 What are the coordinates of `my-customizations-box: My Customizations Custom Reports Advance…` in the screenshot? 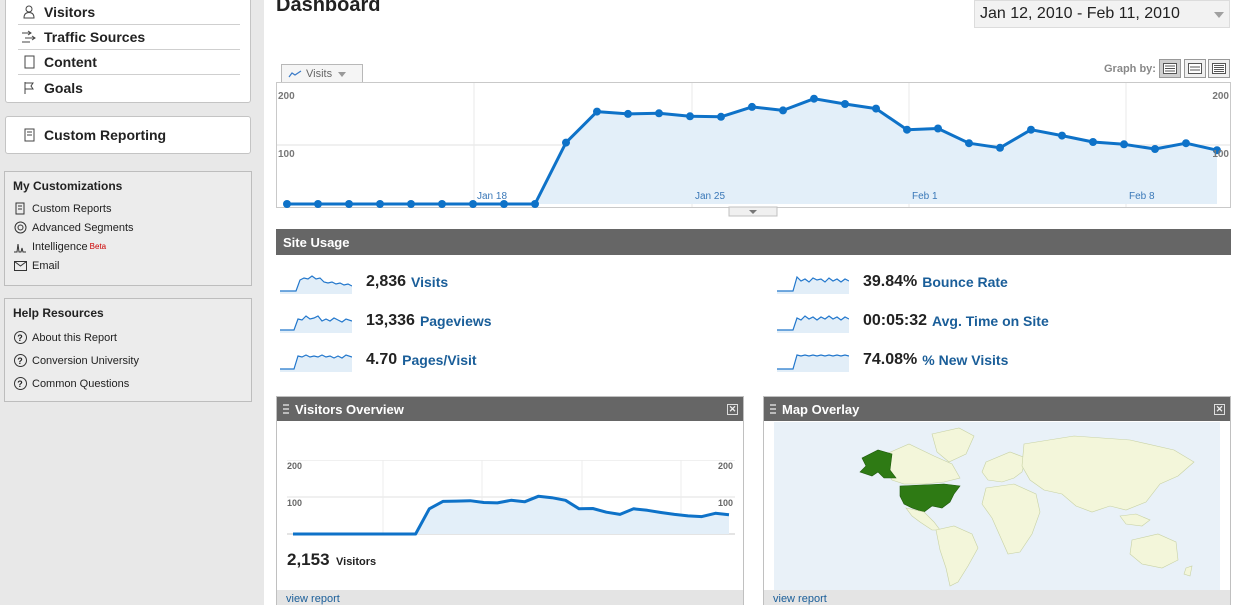 It's located at (128, 228).